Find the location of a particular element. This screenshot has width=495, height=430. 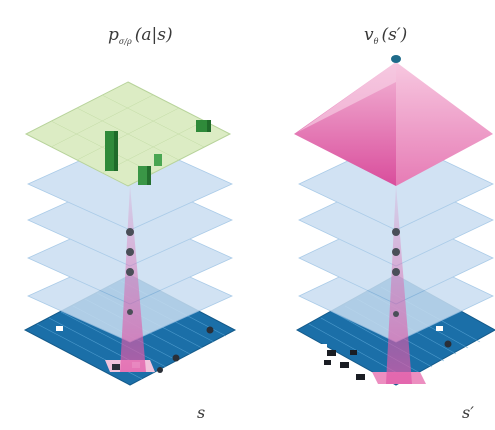

value-pyramid-icon is located at coordinates (393, 120).